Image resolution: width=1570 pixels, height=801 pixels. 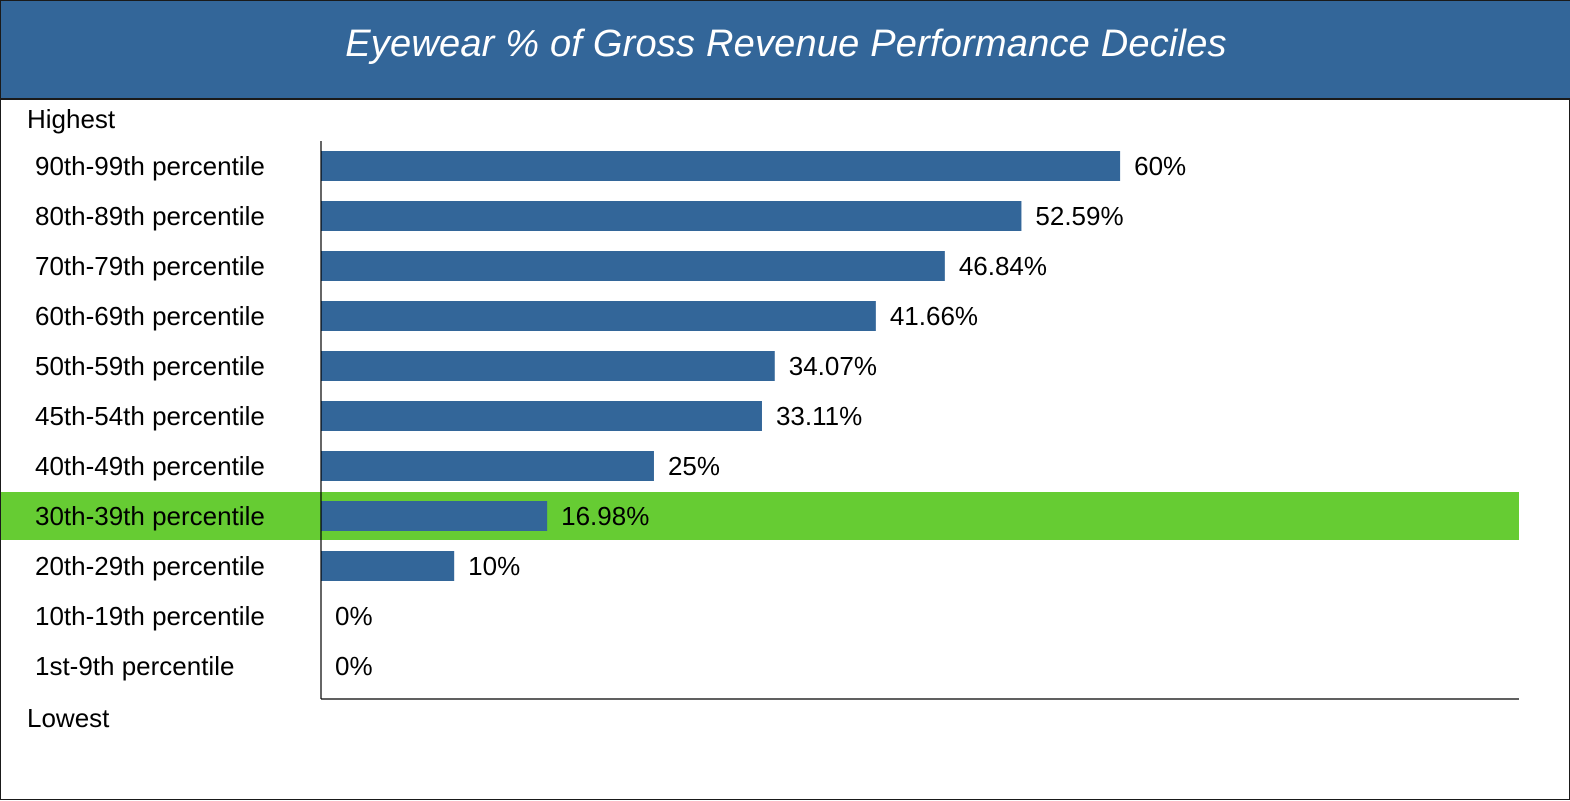 I want to click on category-label: 45th-54th percentile, so click(x=150, y=416).